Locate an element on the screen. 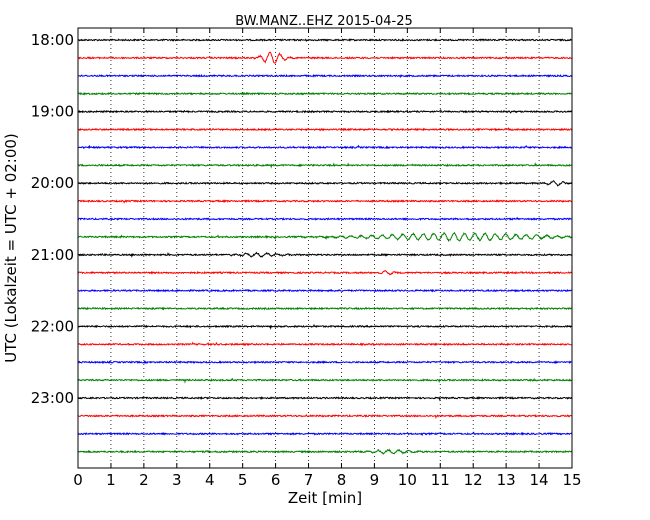  x-tick-label: 13 is located at coordinates (506, 480).